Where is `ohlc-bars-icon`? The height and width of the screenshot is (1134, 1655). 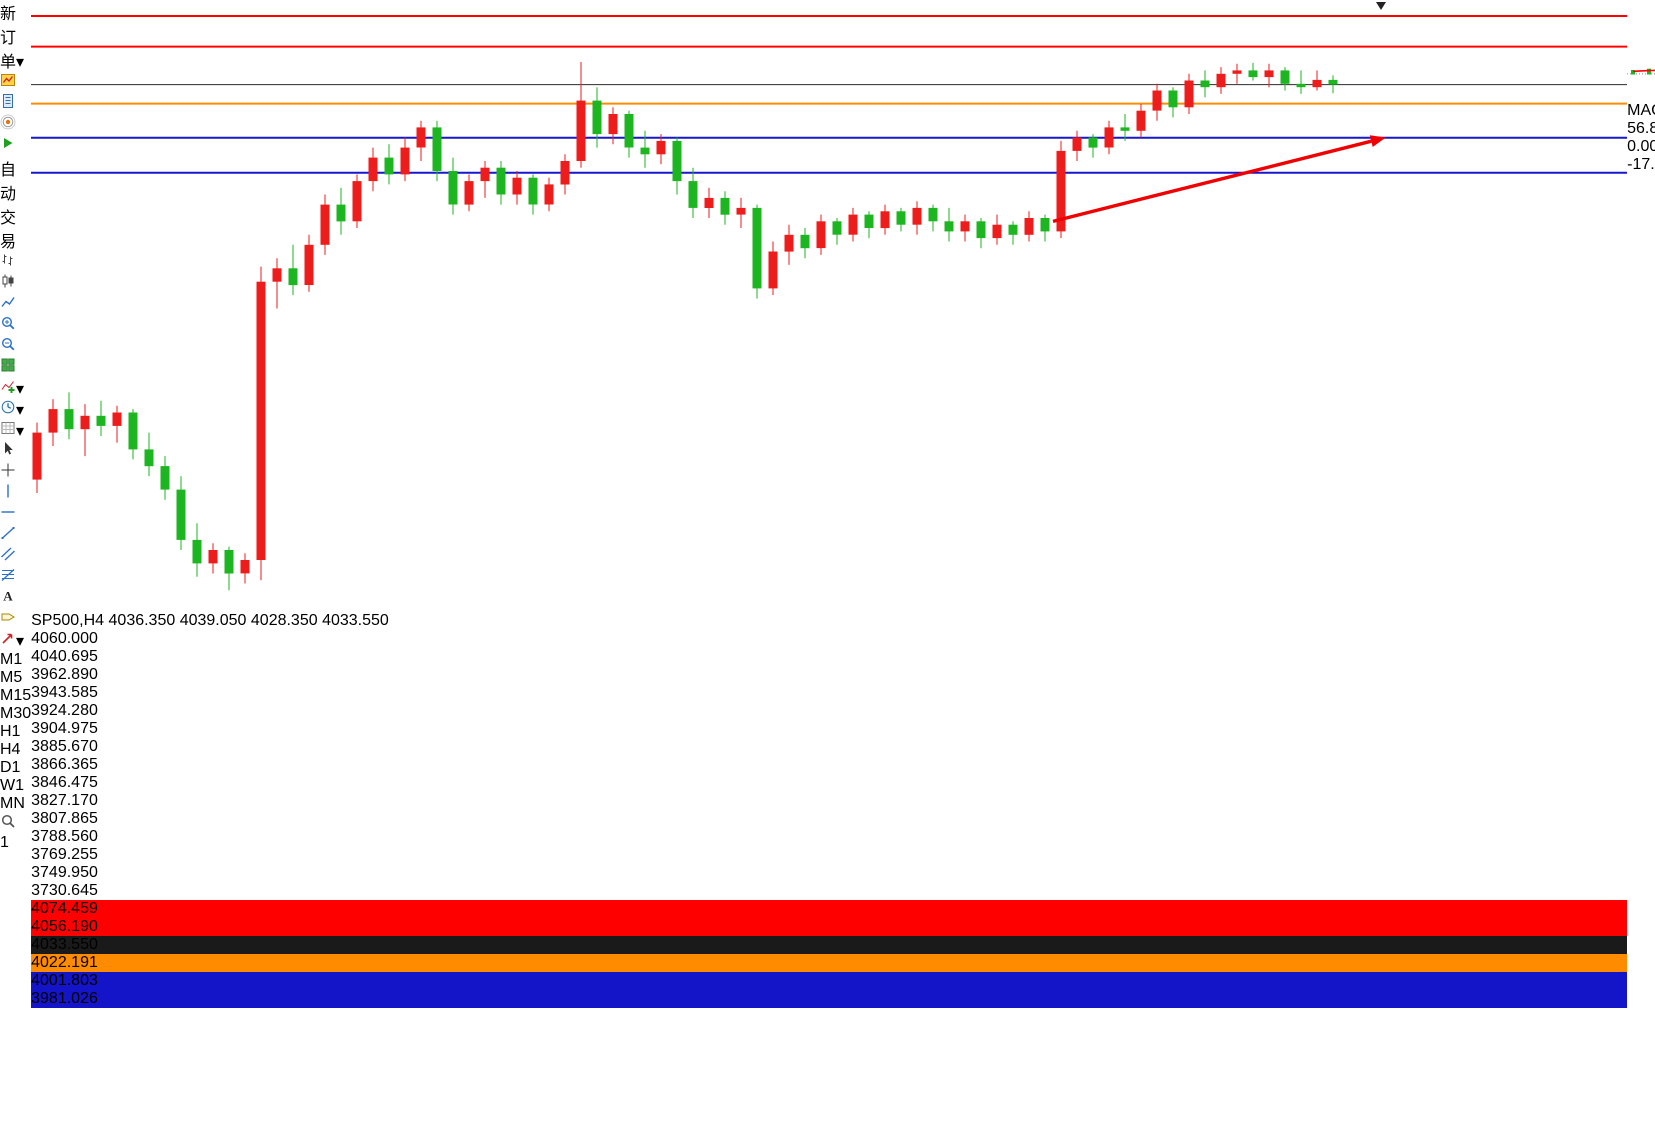 ohlc-bars-icon is located at coordinates (8, 263).